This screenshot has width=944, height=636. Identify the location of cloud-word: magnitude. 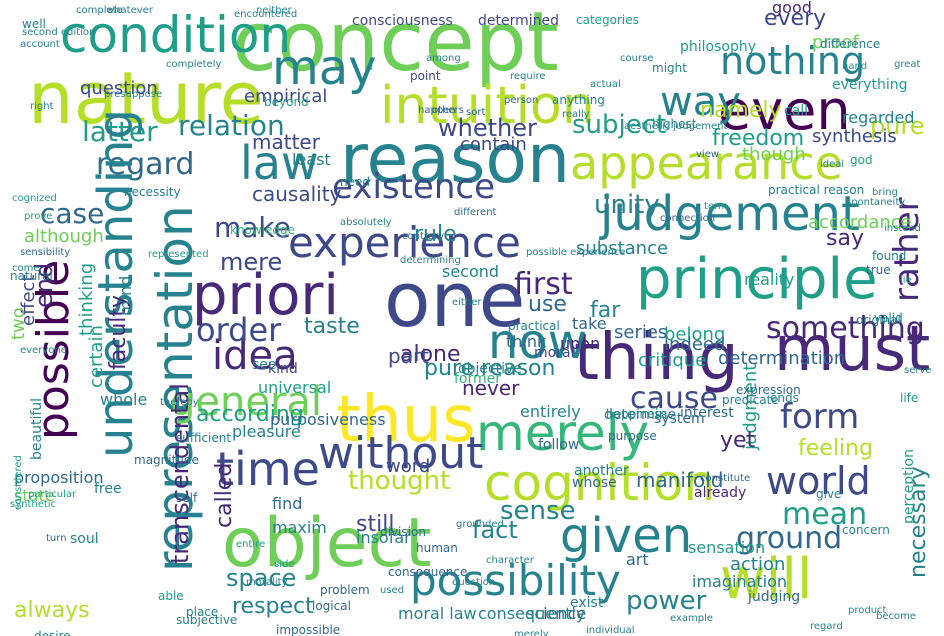
(166, 460).